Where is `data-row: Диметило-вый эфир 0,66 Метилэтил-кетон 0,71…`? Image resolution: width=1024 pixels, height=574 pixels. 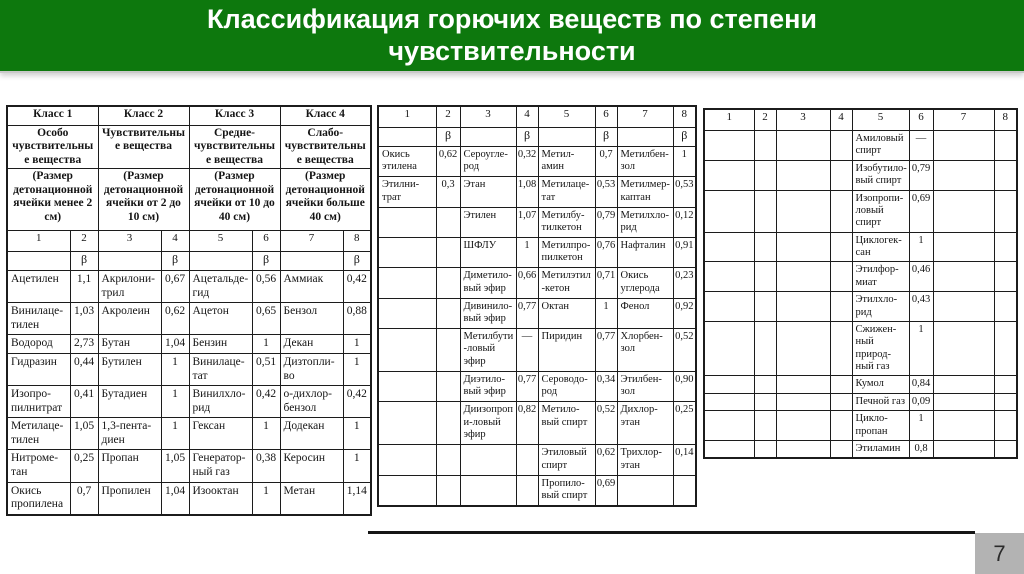
data-row: Диметило-вый эфир 0,66 Метилэтил-кетон 0,71… is located at coordinates (537, 283).